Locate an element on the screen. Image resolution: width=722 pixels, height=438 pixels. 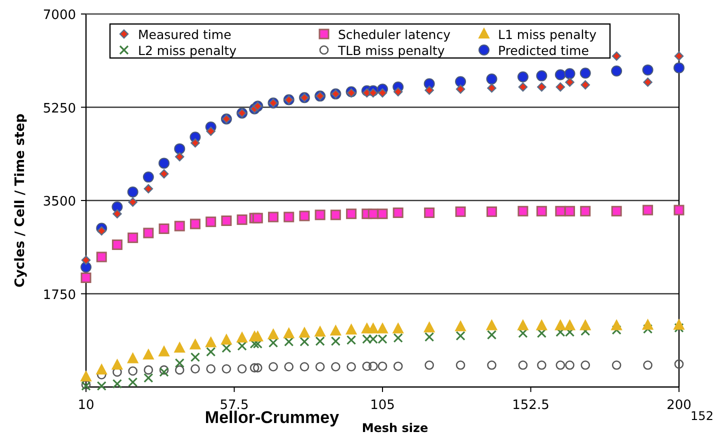
text: Mellor-Crummey is located at coordinates (272, 417).